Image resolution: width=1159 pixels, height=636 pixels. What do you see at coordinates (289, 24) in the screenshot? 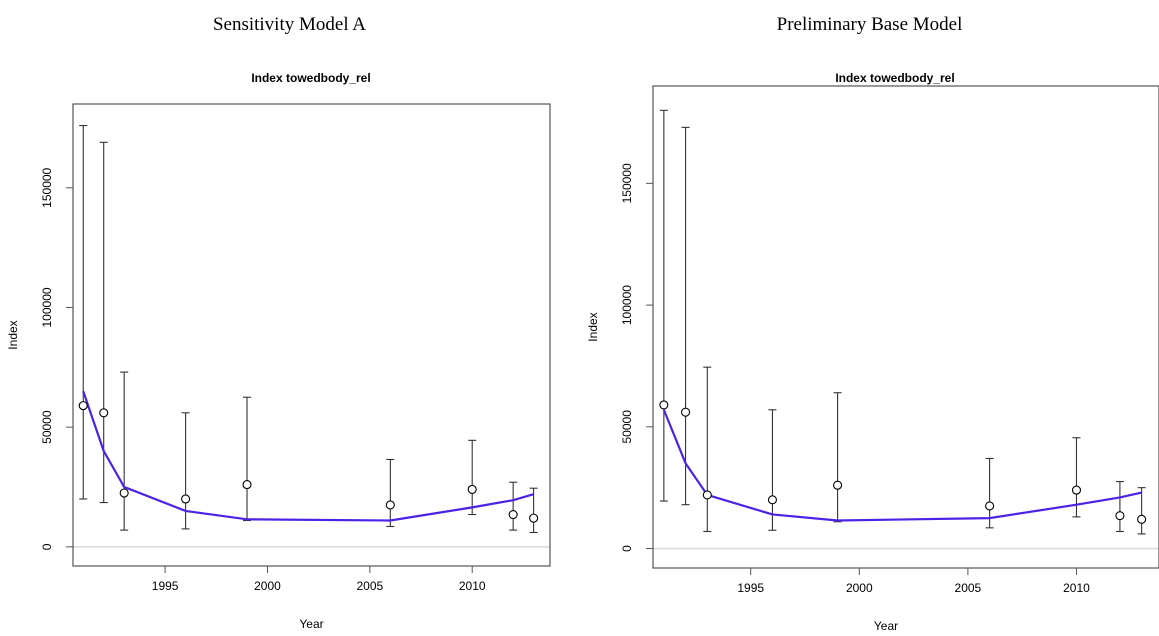
I see `panel-heading: Sensitivity Model A` at bounding box center [289, 24].